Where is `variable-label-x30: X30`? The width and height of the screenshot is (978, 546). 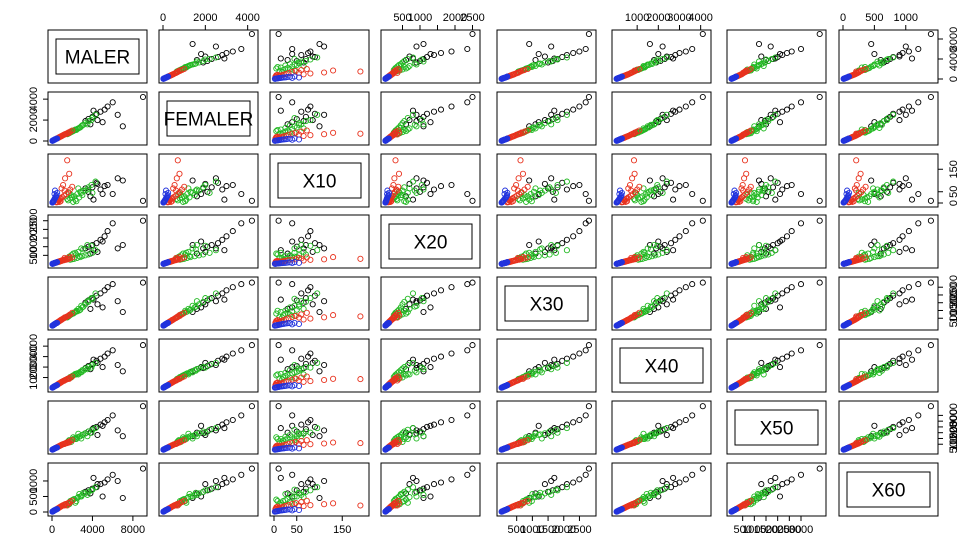 variable-label-x30: X30 is located at coordinates (547, 305).